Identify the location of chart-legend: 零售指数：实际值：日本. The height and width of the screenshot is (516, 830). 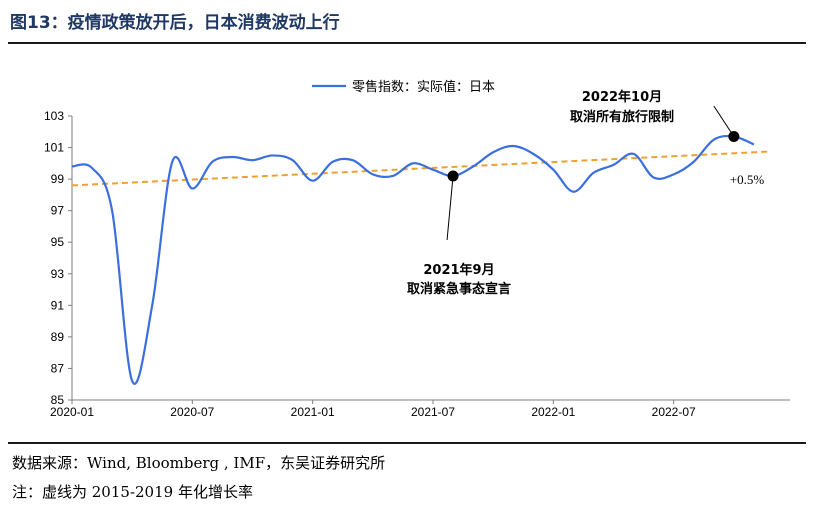
(403, 87).